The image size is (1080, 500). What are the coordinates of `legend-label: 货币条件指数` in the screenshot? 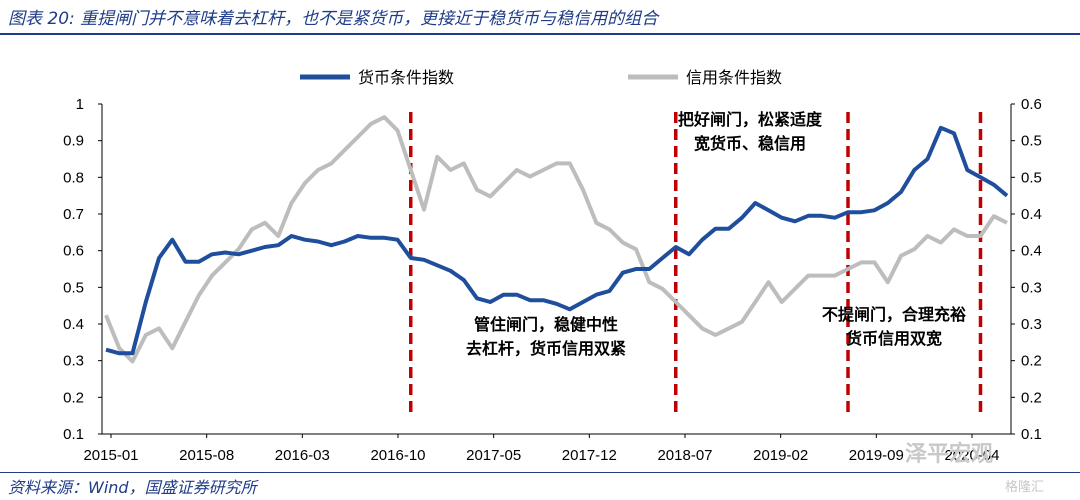 It's located at (406, 78).